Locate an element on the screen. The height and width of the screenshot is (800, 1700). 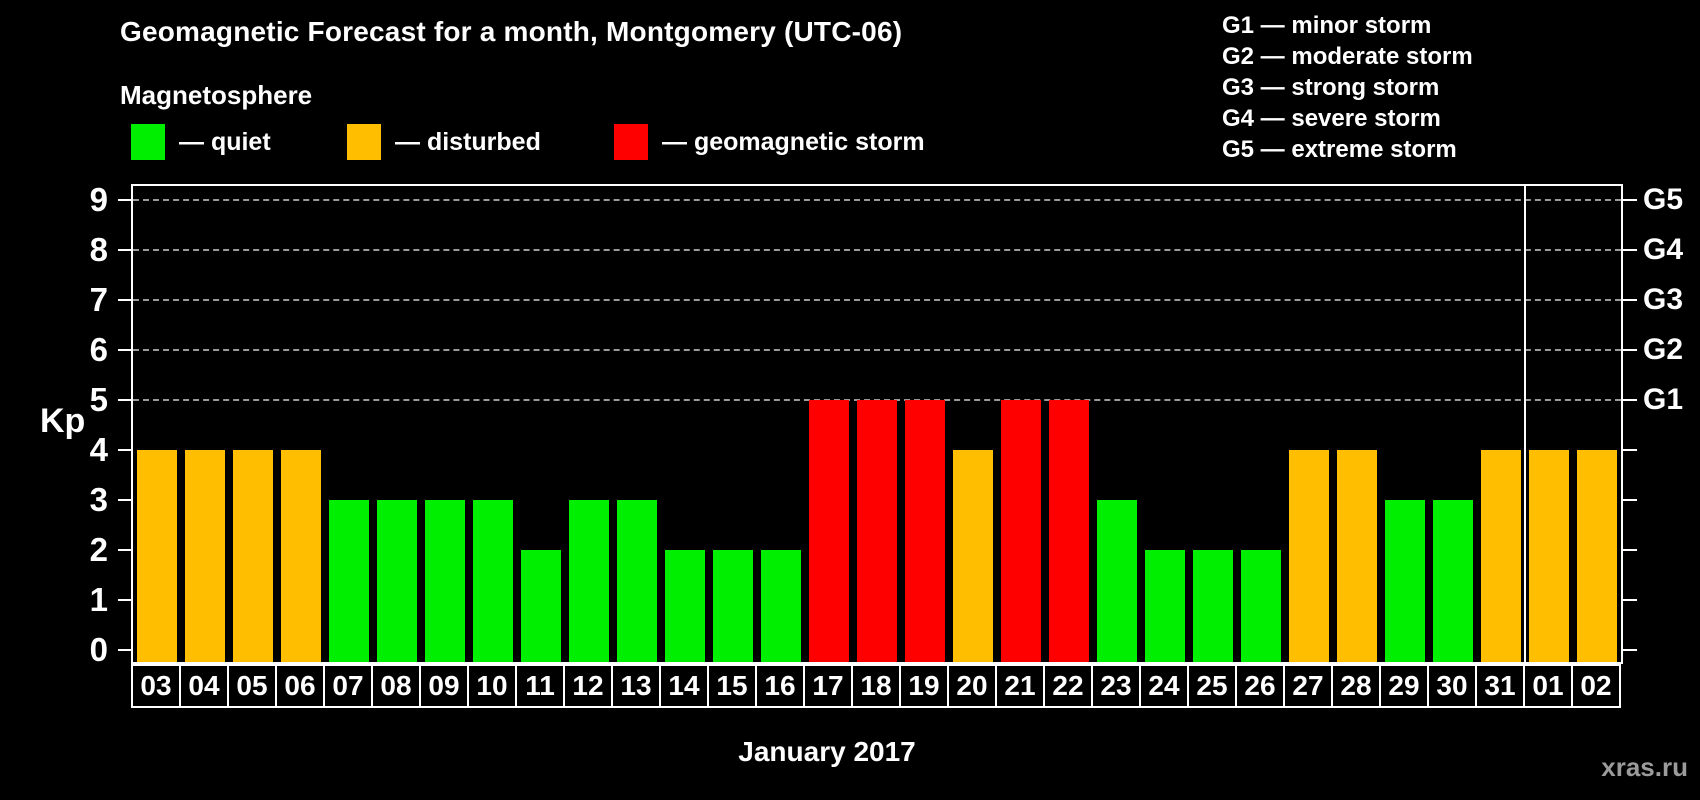
y-tick-label-6: 6 is located at coordinates (98, 349).